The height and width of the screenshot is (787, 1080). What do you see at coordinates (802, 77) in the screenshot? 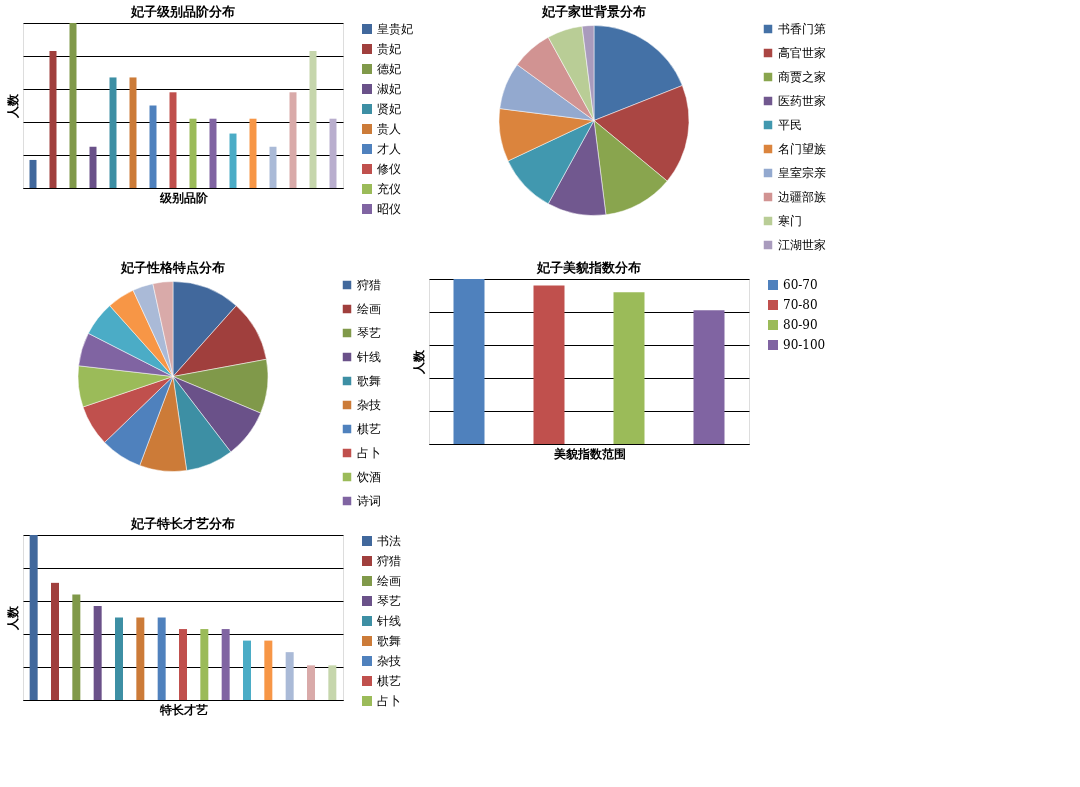
I see `legend-label: 商贾之家` at bounding box center [802, 77].